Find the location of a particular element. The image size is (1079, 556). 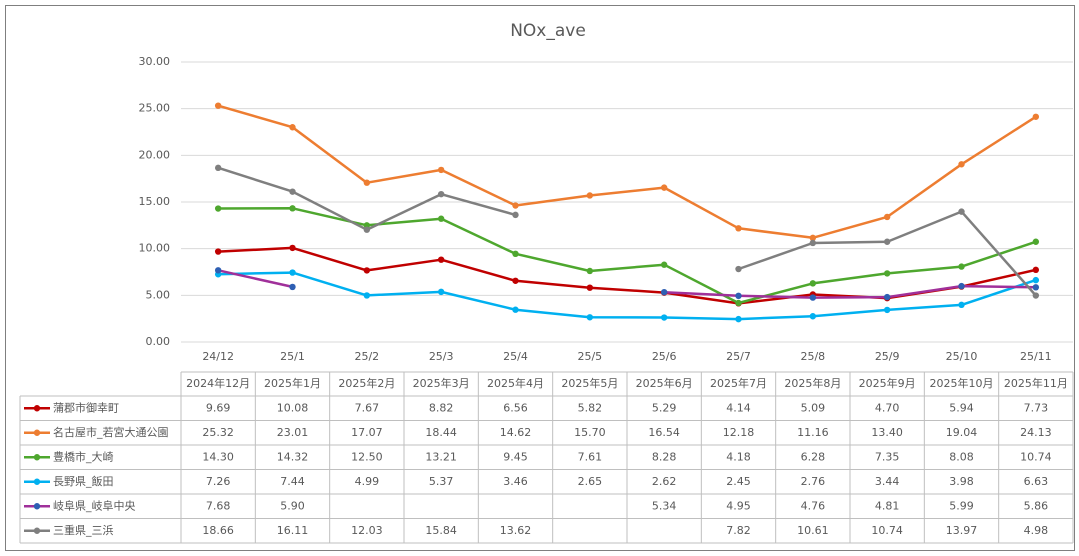

x-tick-label: 25/11 is located at coordinates (1036, 356).